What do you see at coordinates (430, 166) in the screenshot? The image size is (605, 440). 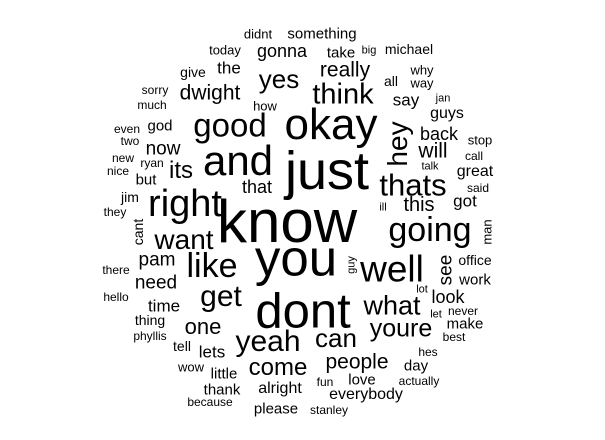 I see `word-talk: talk` at bounding box center [430, 166].